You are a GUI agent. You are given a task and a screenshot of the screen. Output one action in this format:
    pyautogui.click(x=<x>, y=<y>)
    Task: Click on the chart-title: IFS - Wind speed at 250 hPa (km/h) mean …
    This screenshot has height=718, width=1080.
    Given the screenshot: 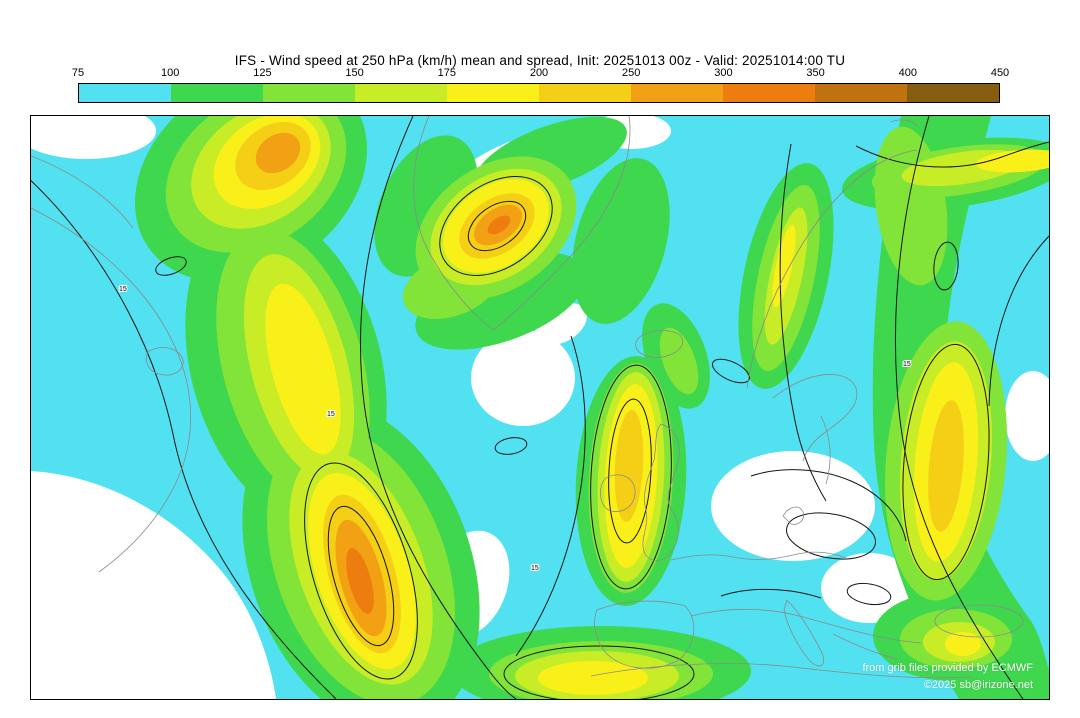 What is the action you would take?
    pyautogui.click(x=540, y=60)
    